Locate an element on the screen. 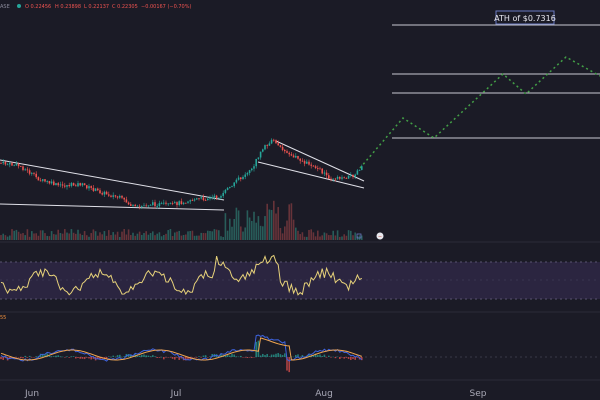 Image resolution: width=600 pixels, height=400 pixels. macd-signal-line is located at coordinates (181, 349).